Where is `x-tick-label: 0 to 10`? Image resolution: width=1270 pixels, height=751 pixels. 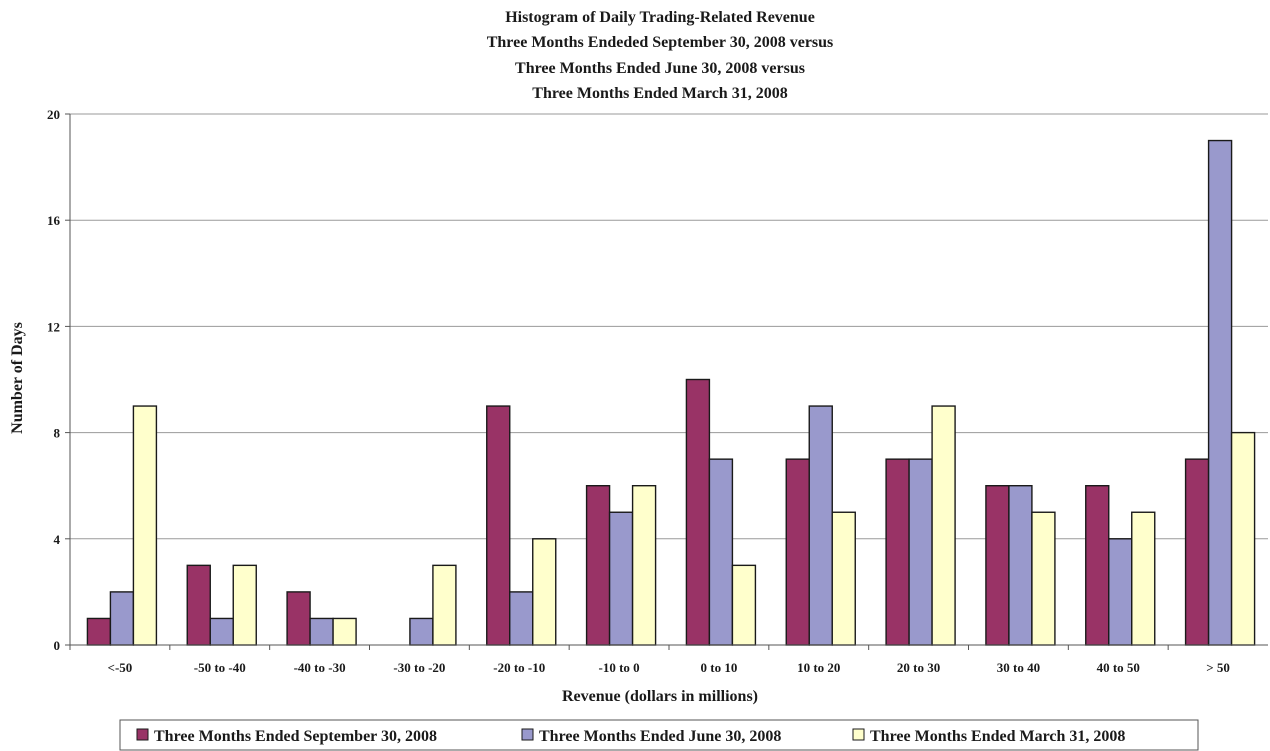 x-tick-label: 0 to 10 is located at coordinates (718, 667).